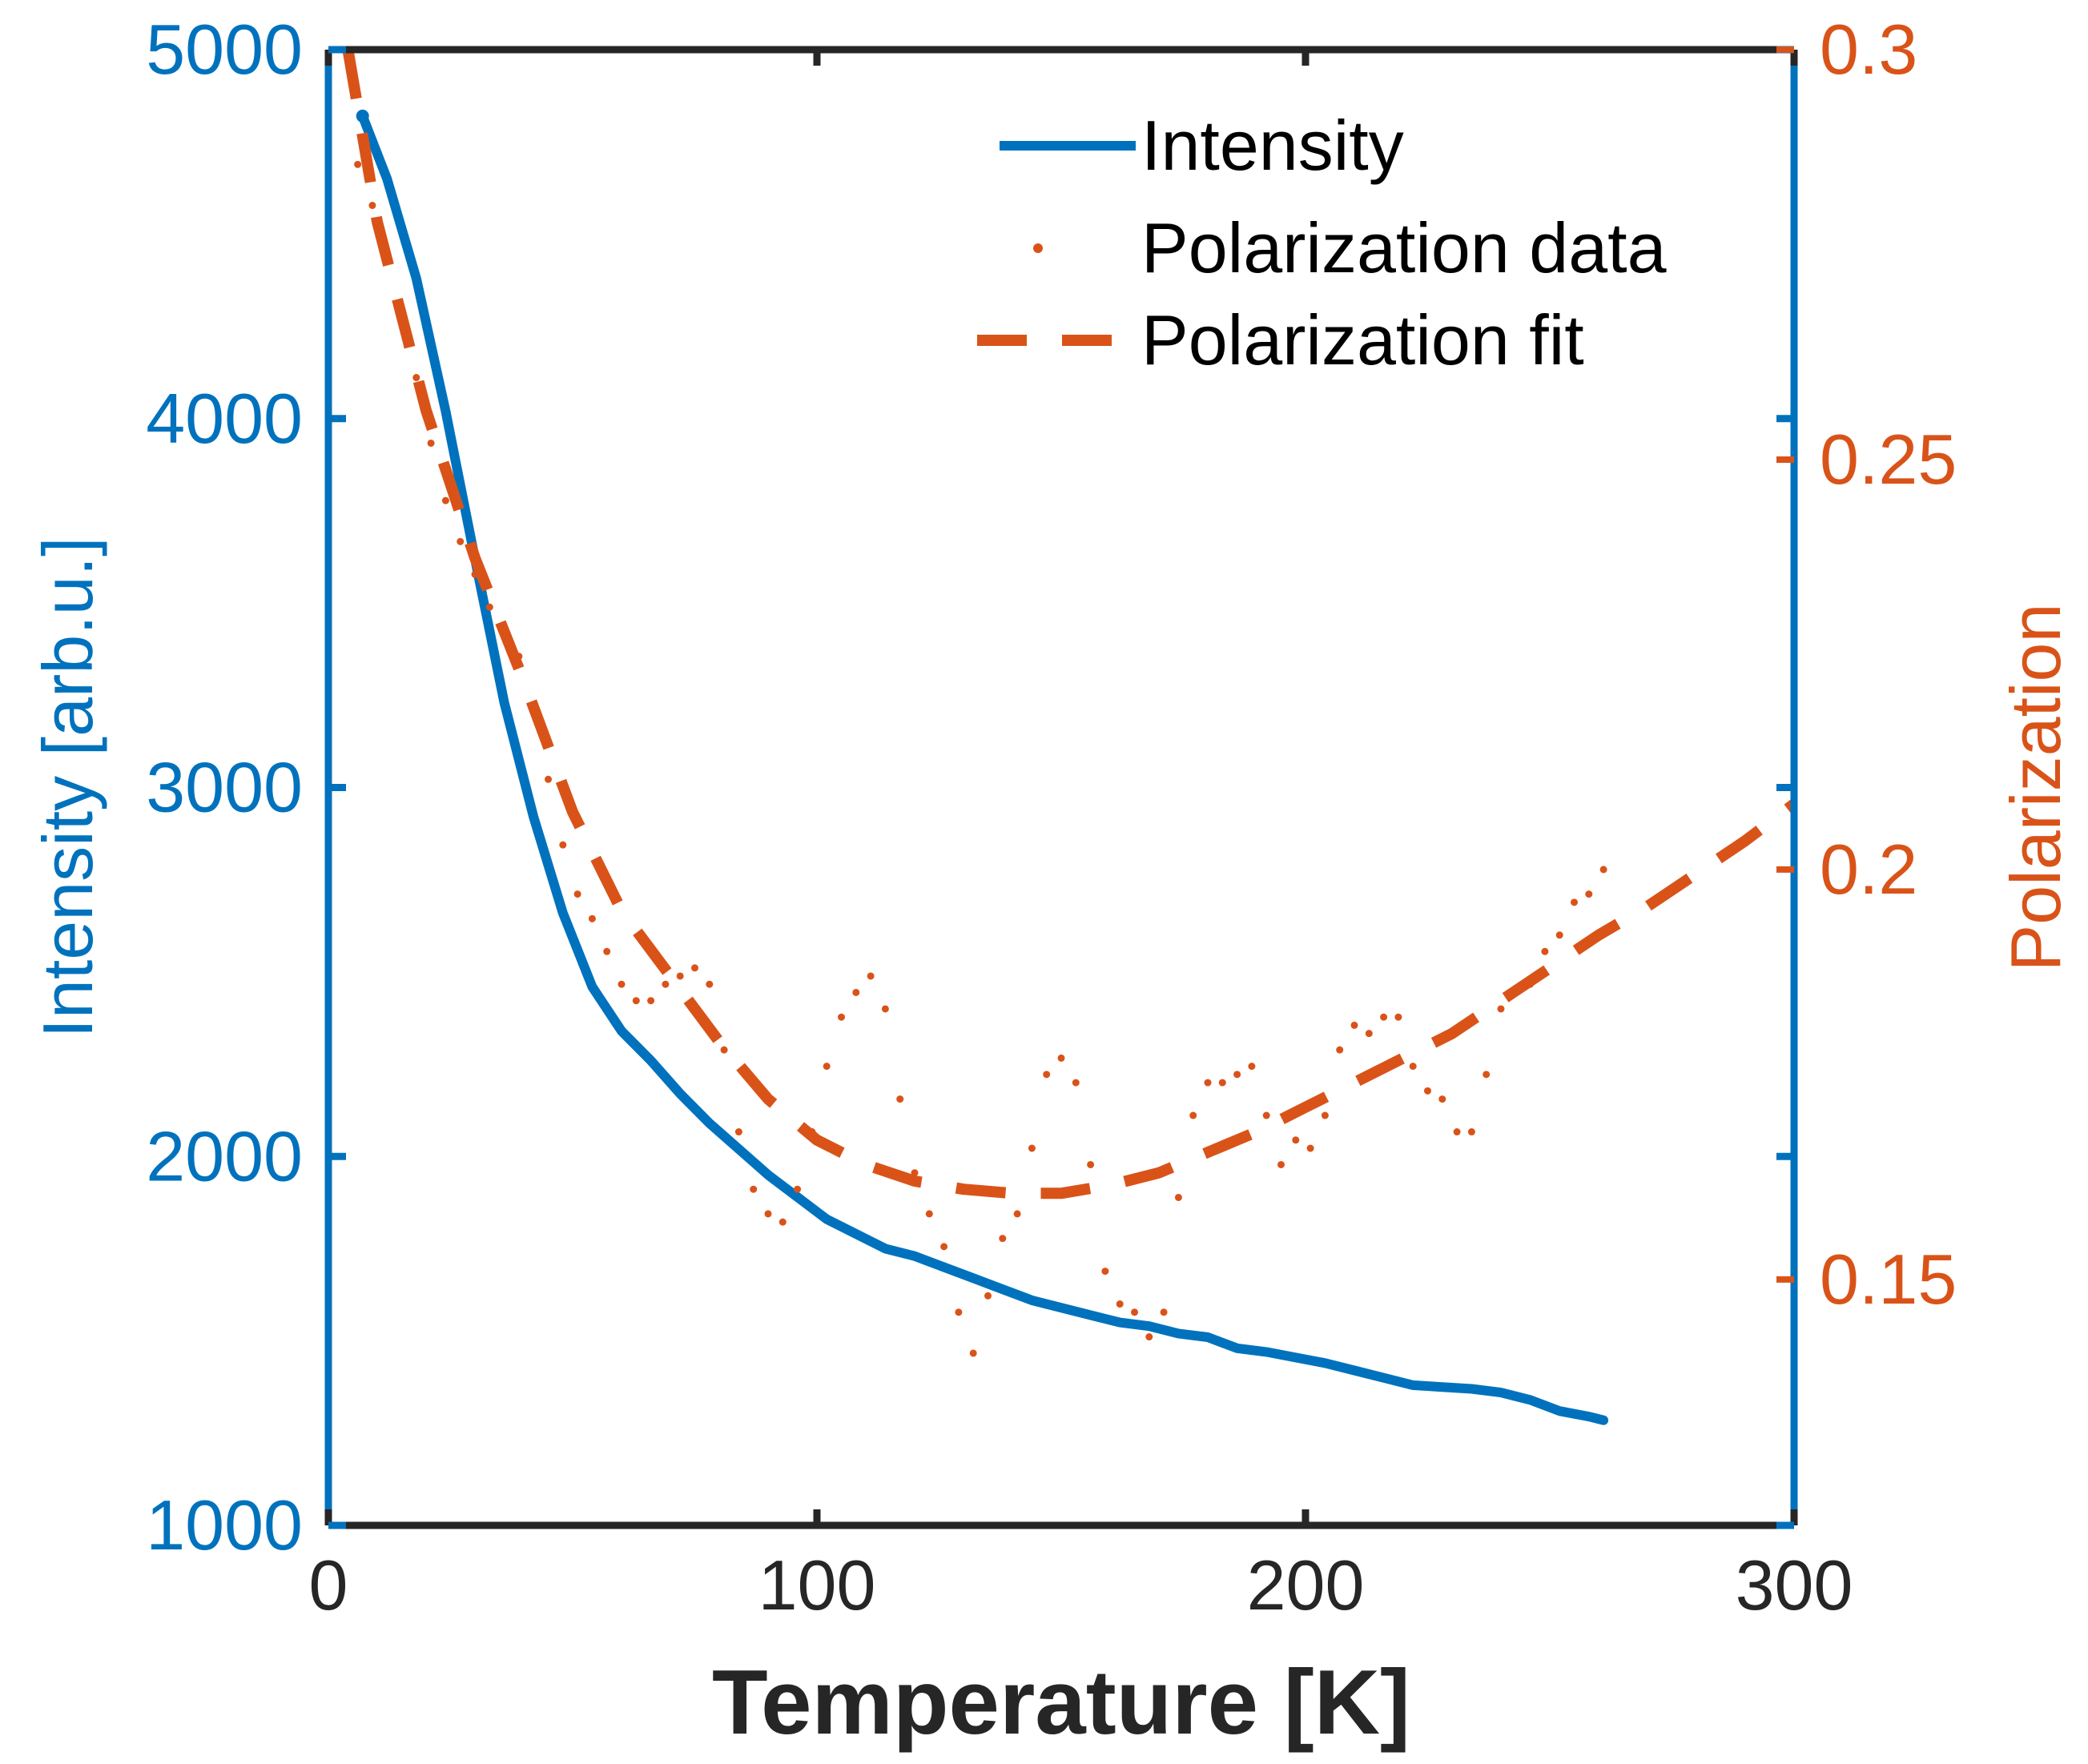 This screenshot has width=2088, height=1764. I want to click on left-y-tick-label: 1000, so click(224, 1525).